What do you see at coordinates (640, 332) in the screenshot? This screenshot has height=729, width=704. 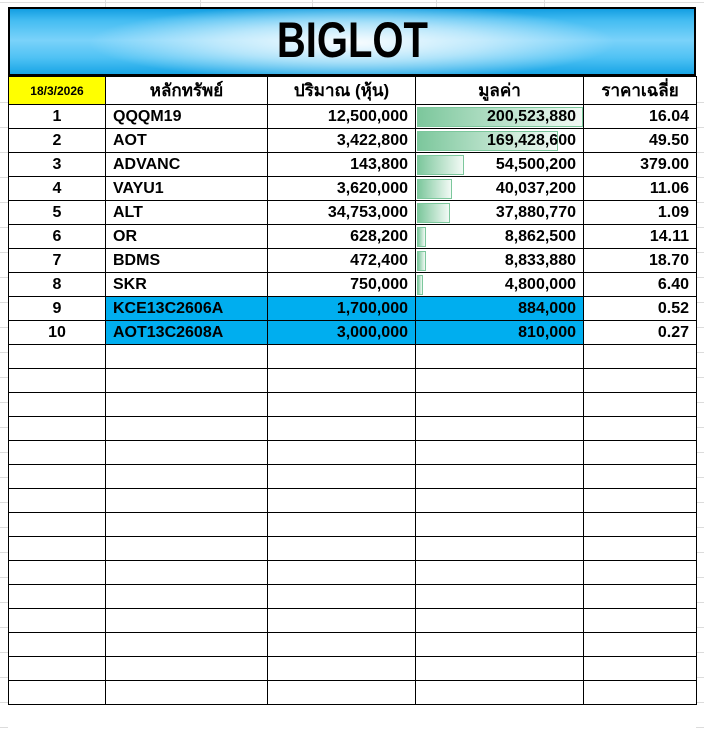 I see `cell-avg-price: 0.27` at bounding box center [640, 332].